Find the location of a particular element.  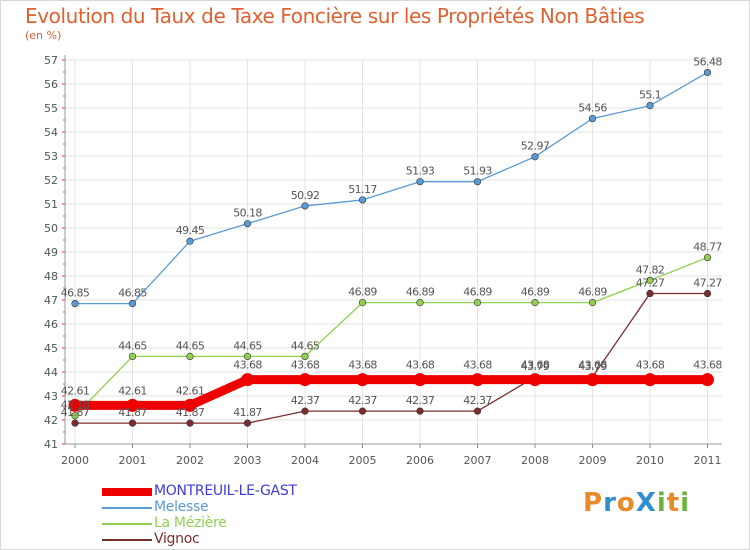

x-tick-label: 2008 is located at coordinates (535, 460).